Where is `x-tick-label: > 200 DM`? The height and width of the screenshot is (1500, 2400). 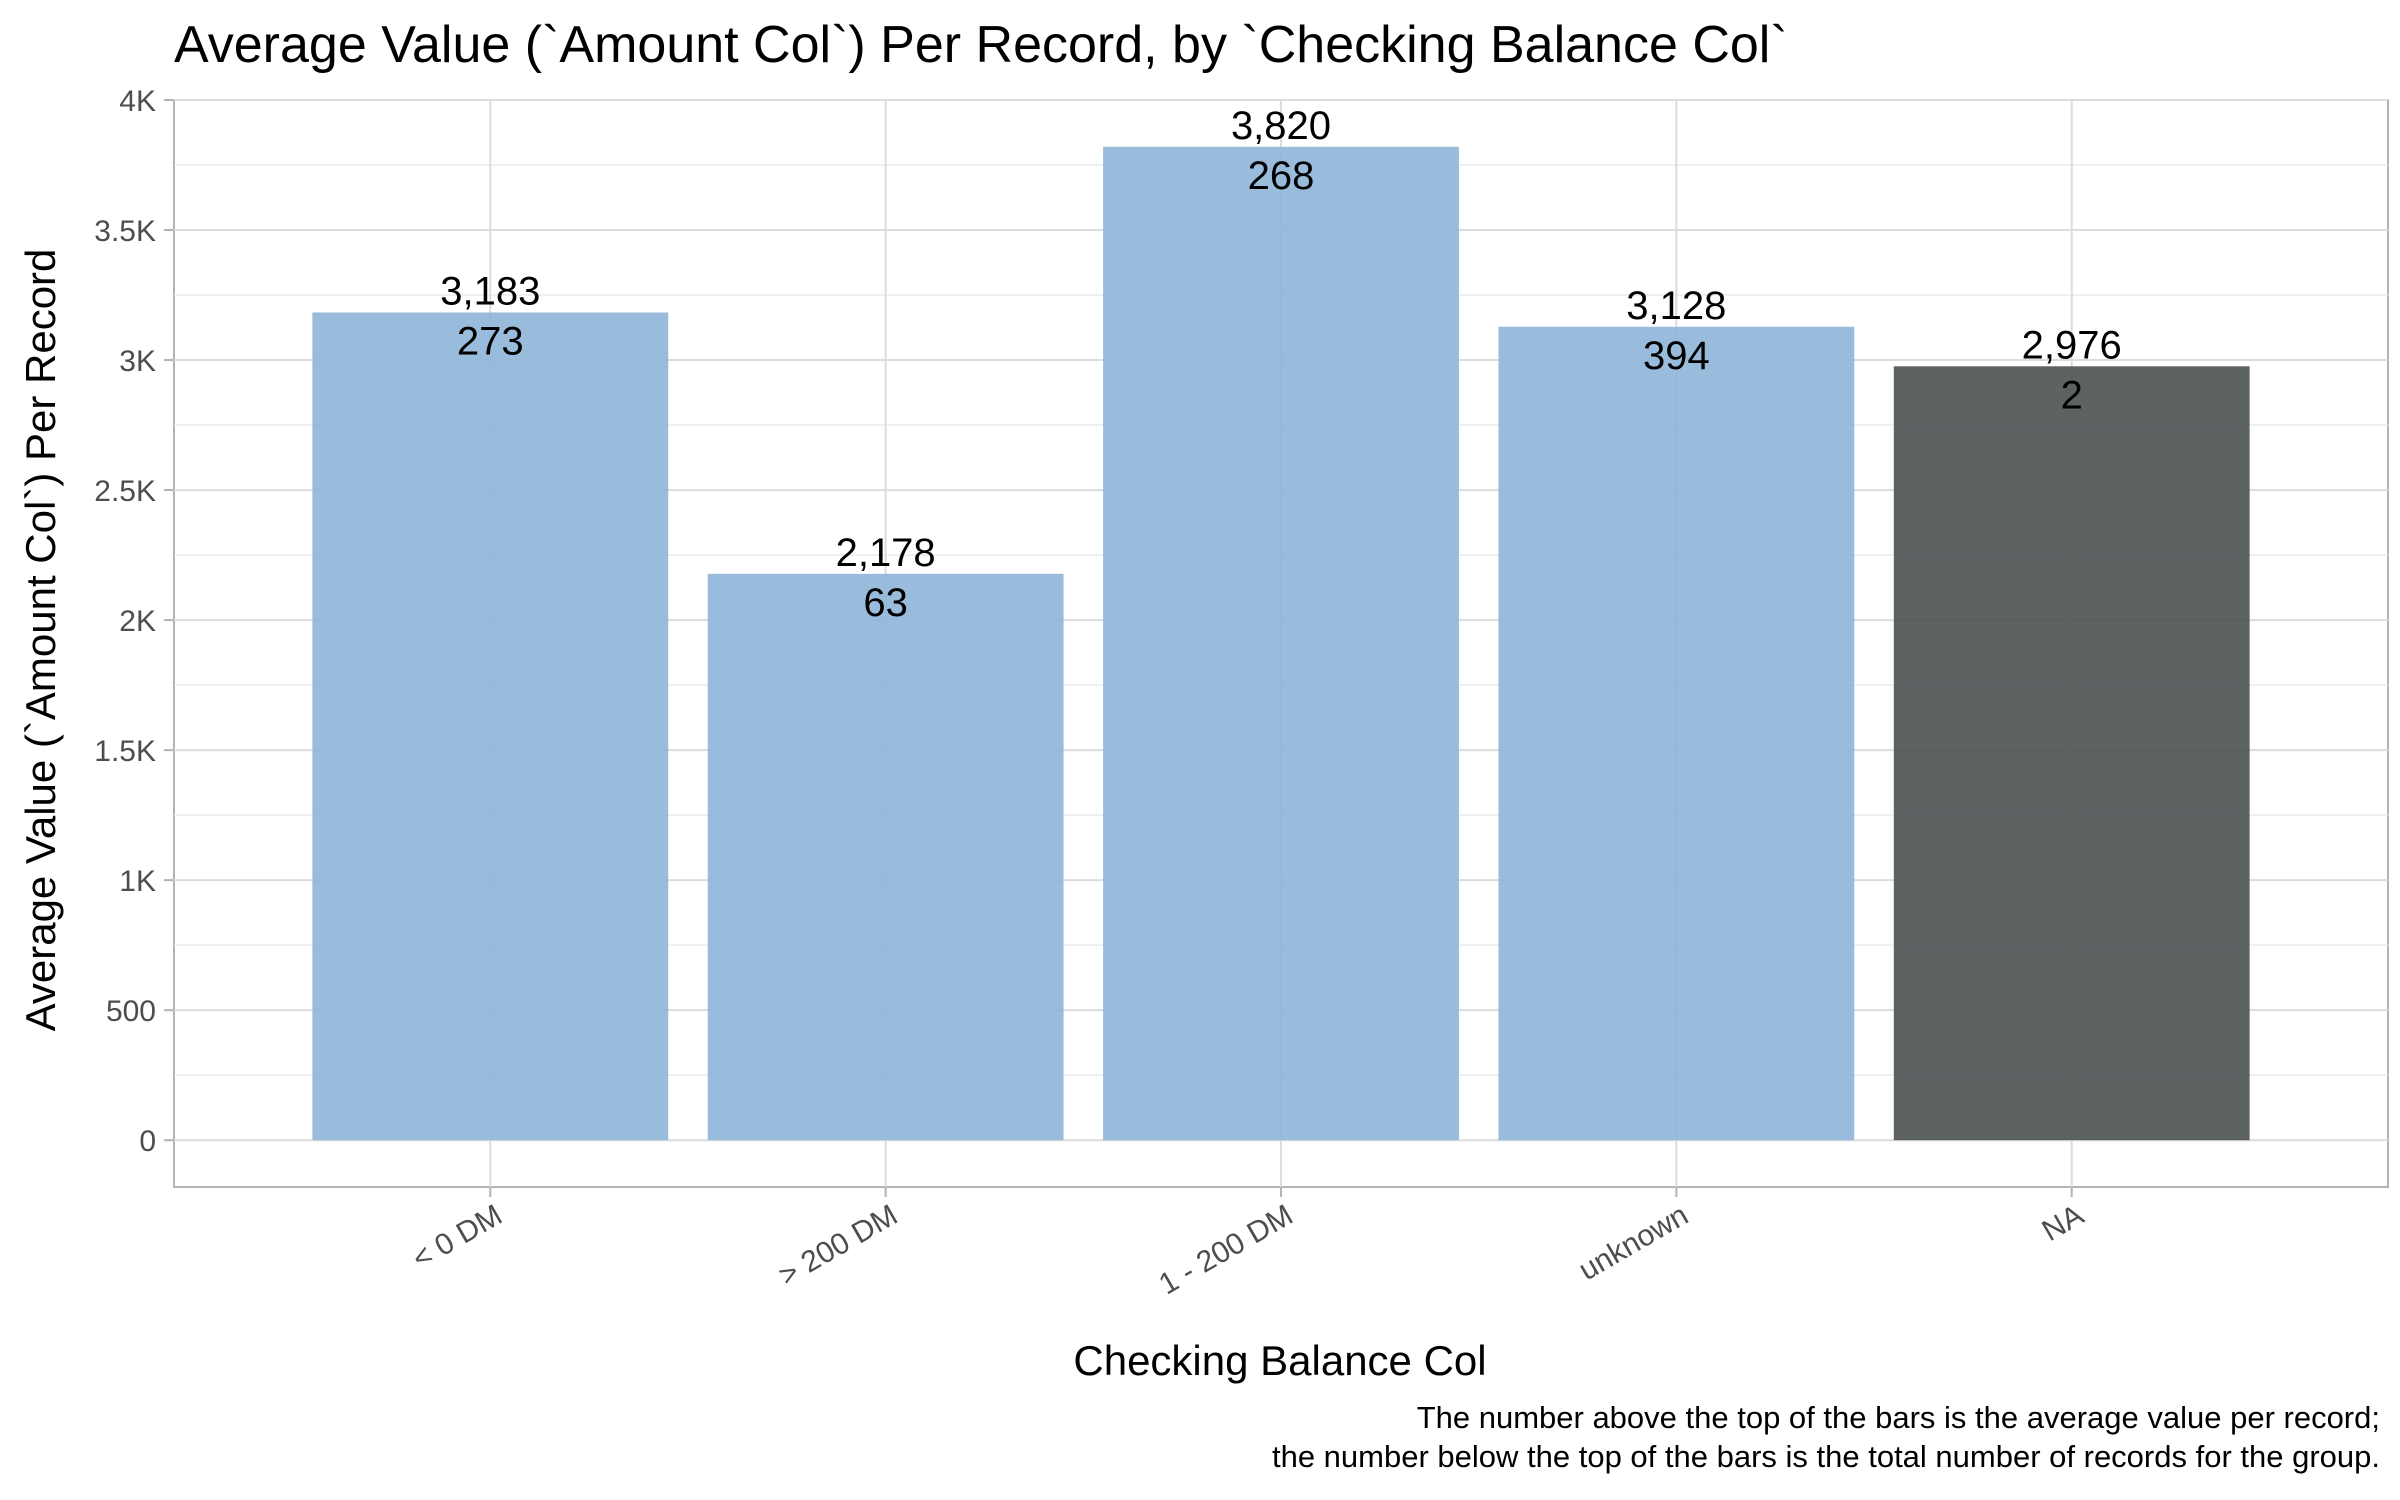
x-tick-label: > 200 DM is located at coordinates (838, 1245).